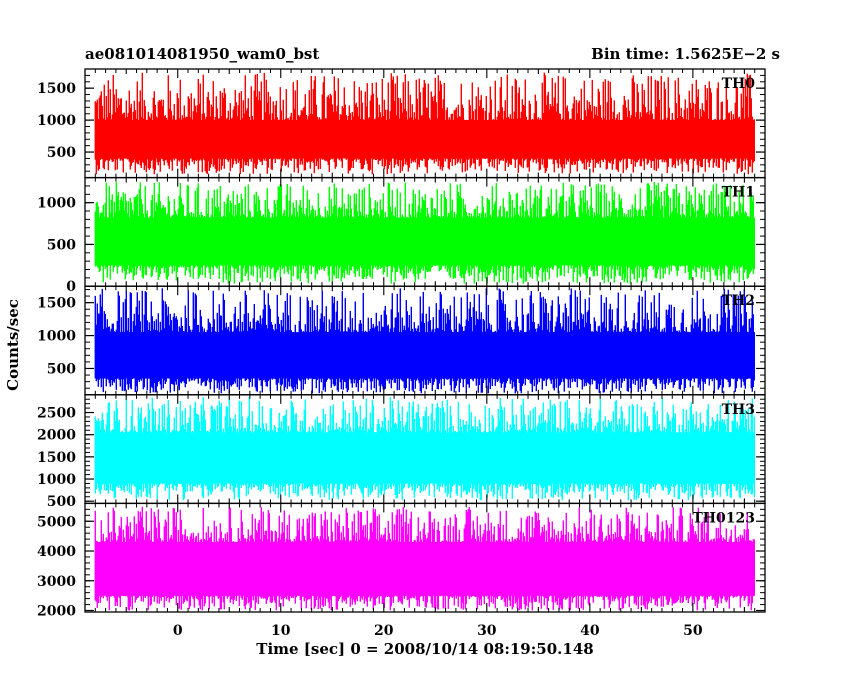 The width and height of the screenshot is (850, 680). What do you see at coordinates (723, 518) in the screenshot?
I see `panel-label-th0123: TH0123` at bounding box center [723, 518].